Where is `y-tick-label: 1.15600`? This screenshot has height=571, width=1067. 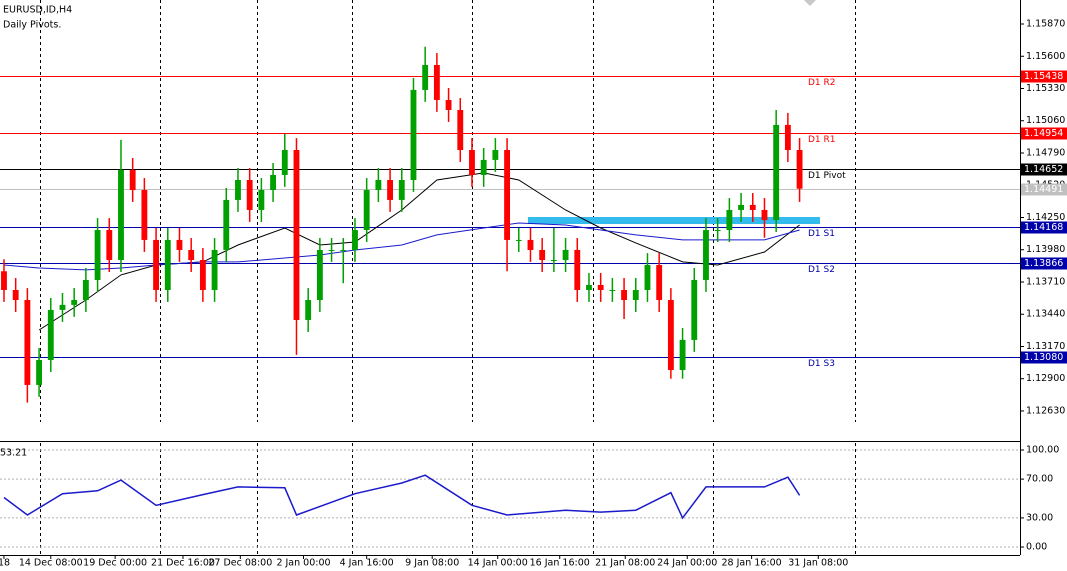
y-tick-label: 1.15600 is located at coordinates (1045, 56).